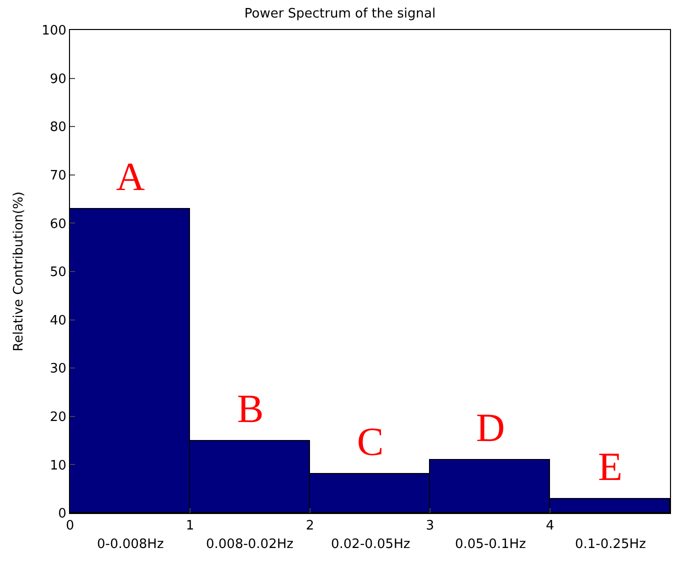 This screenshot has width=680, height=568. What do you see at coordinates (58, 417) in the screenshot?
I see `y-tick-label: 20` at bounding box center [58, 417].